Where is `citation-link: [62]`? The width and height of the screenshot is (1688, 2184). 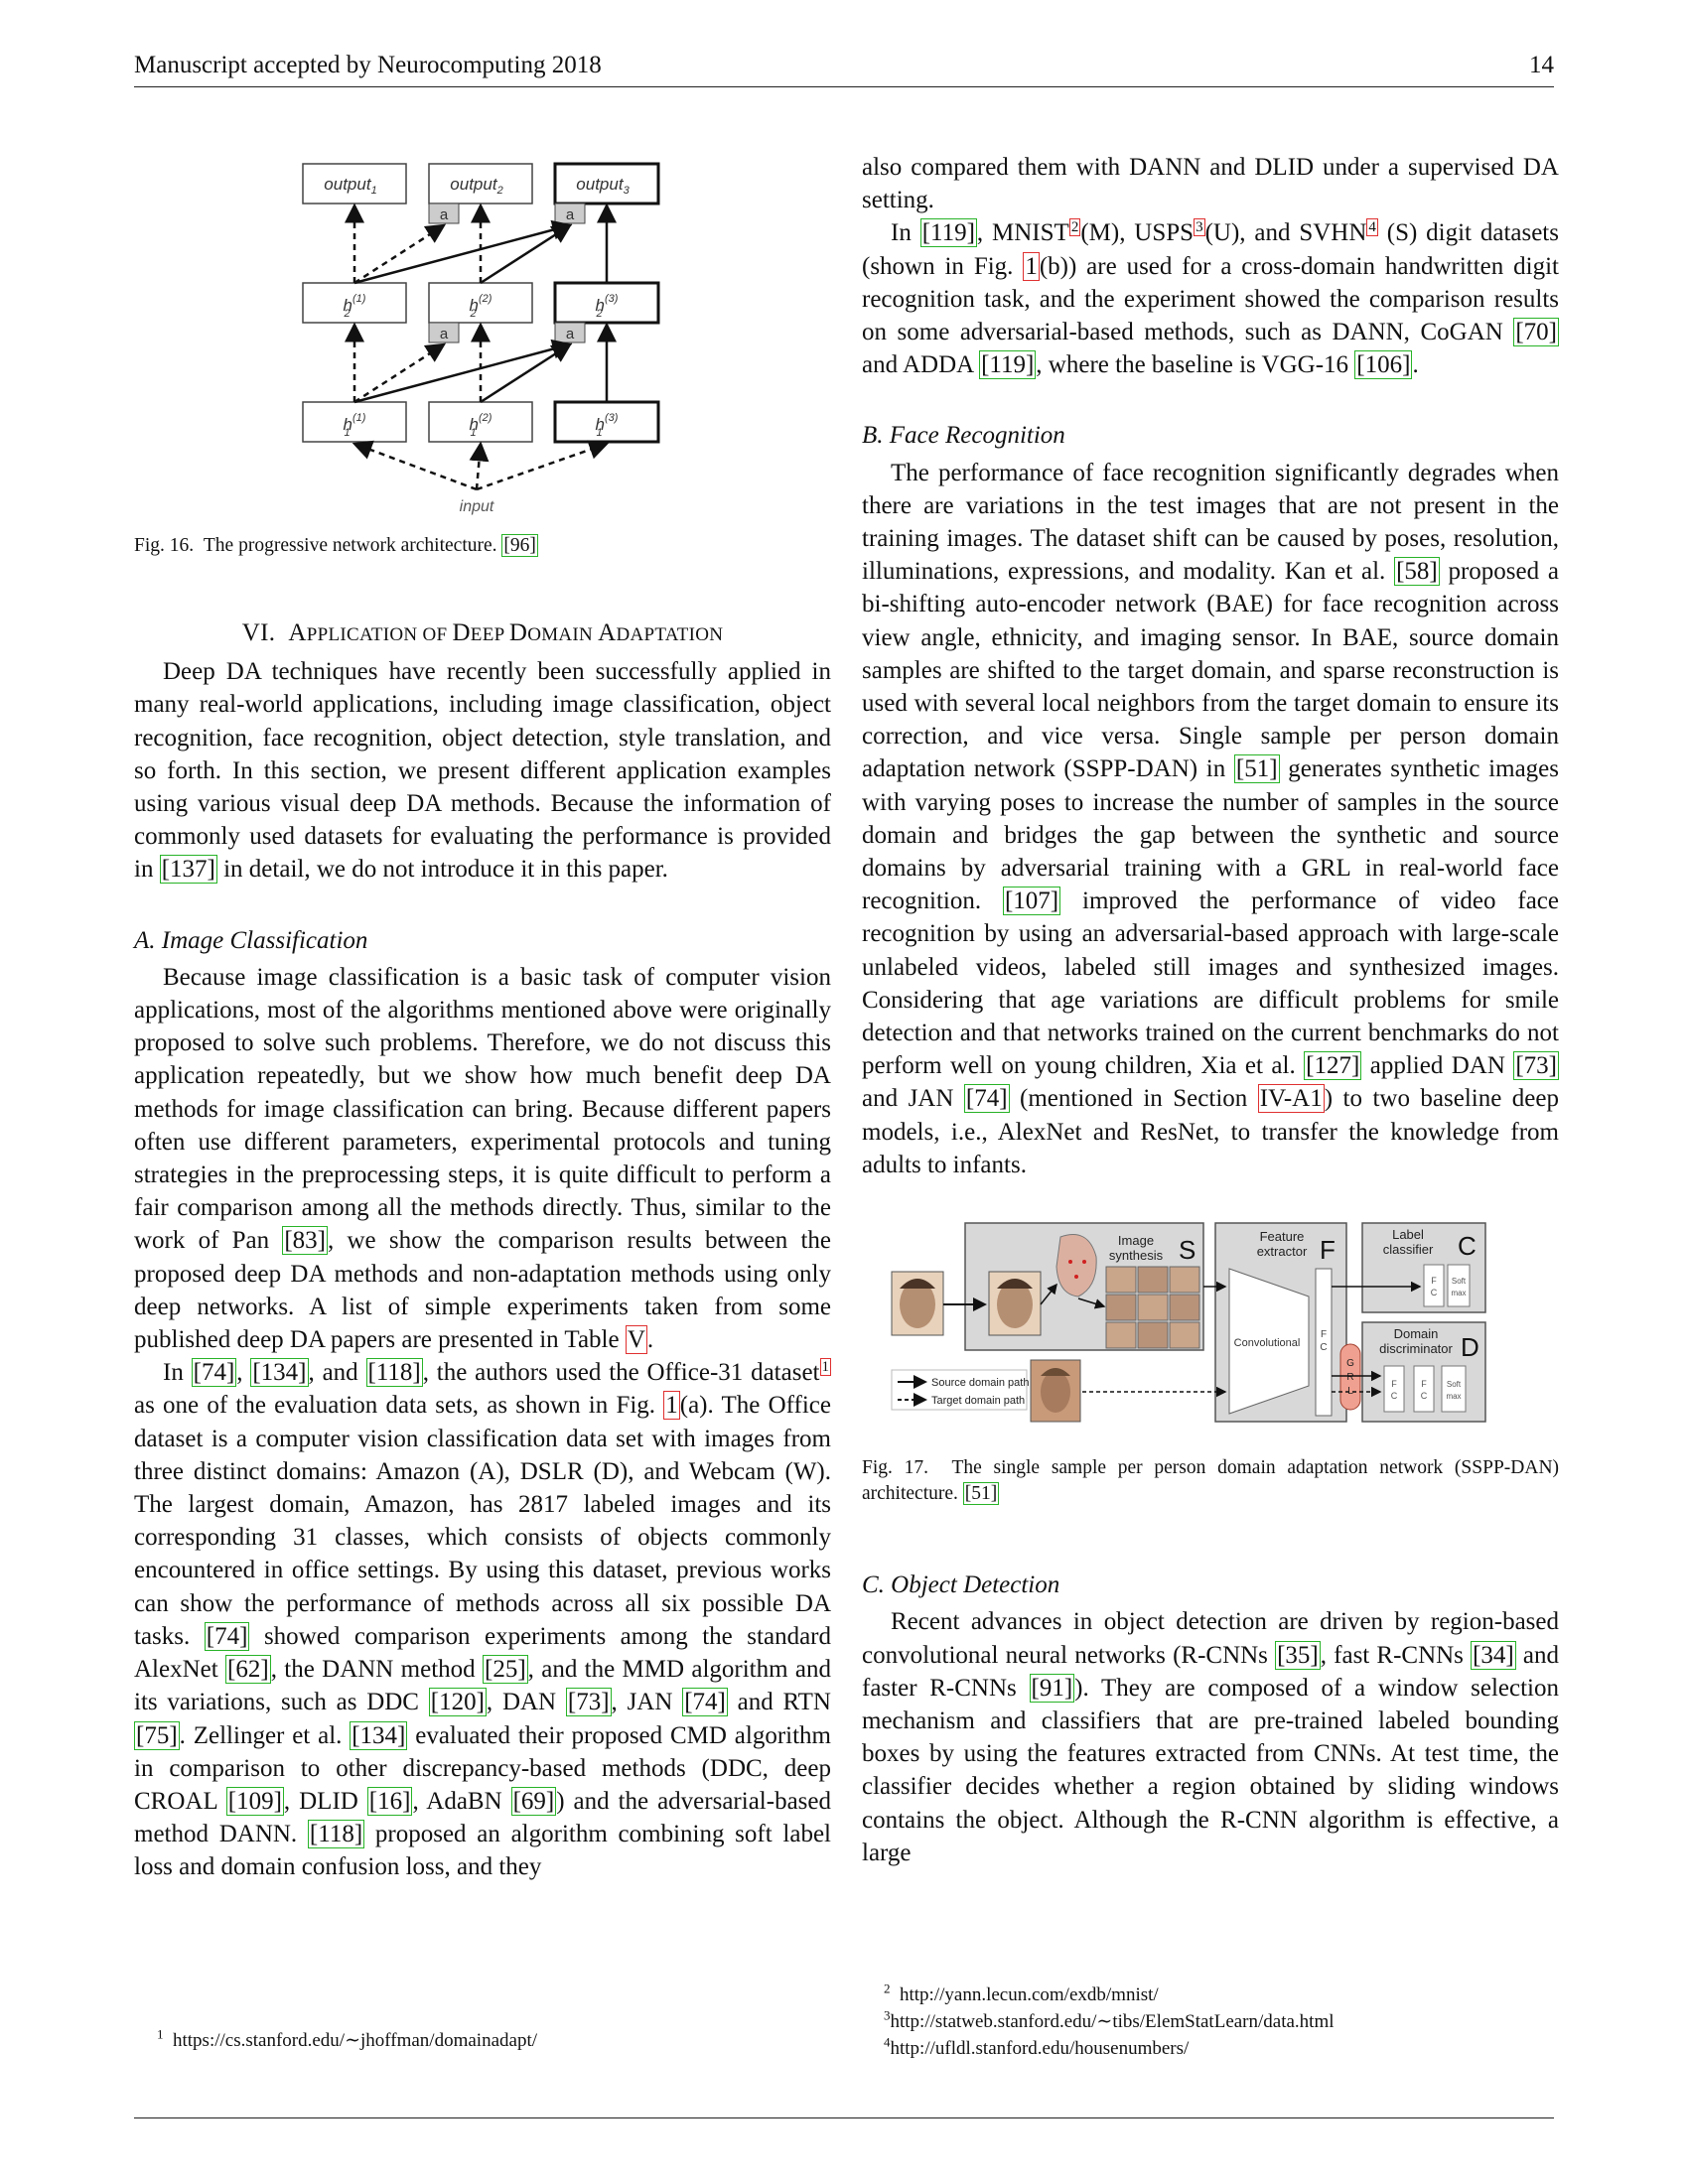 citation-link: [62] is located at coordinates (248, 1670).